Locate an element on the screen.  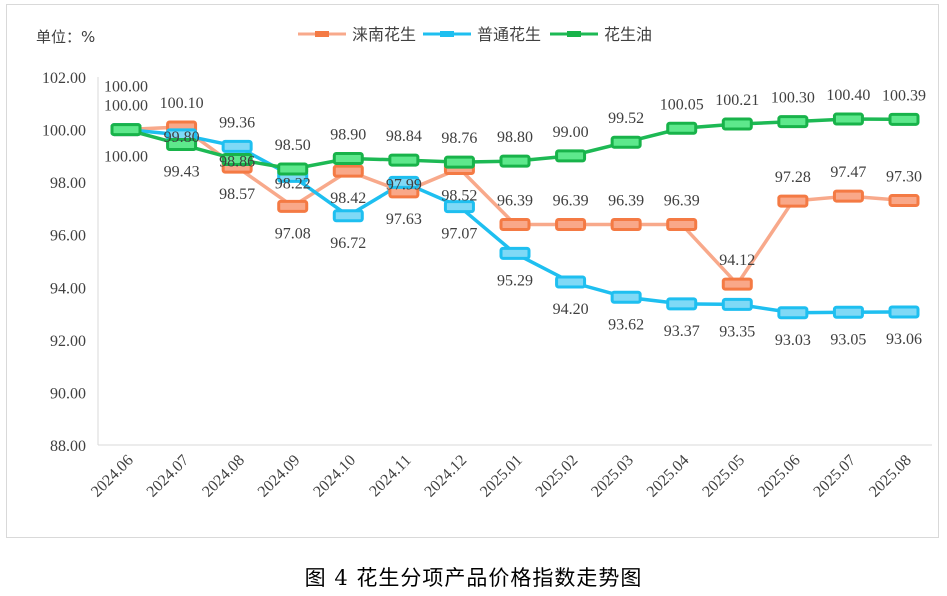
x-tick-label: 2024.08 is located at coordinates (223, 476).